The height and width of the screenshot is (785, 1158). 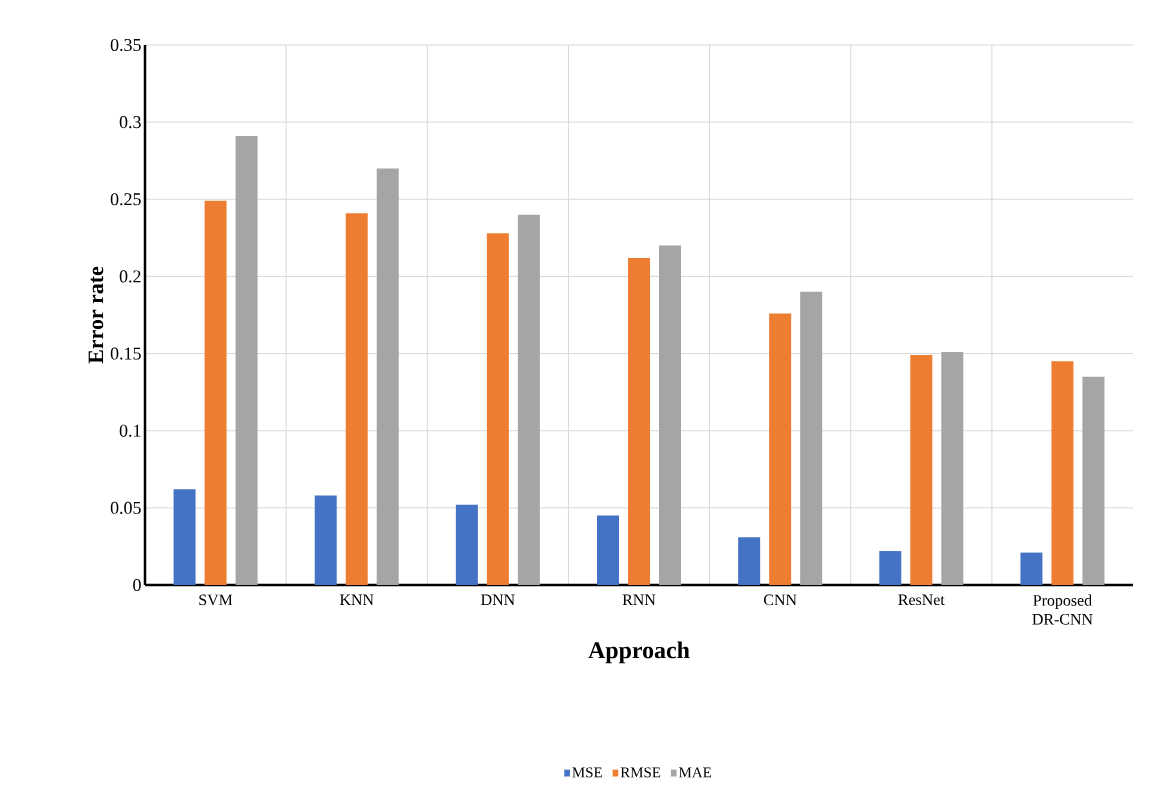 What do you see at coordinates (780, 600) in the screenshot?
I see `x-tick-label: CNN` at bounding box center [780, 600].